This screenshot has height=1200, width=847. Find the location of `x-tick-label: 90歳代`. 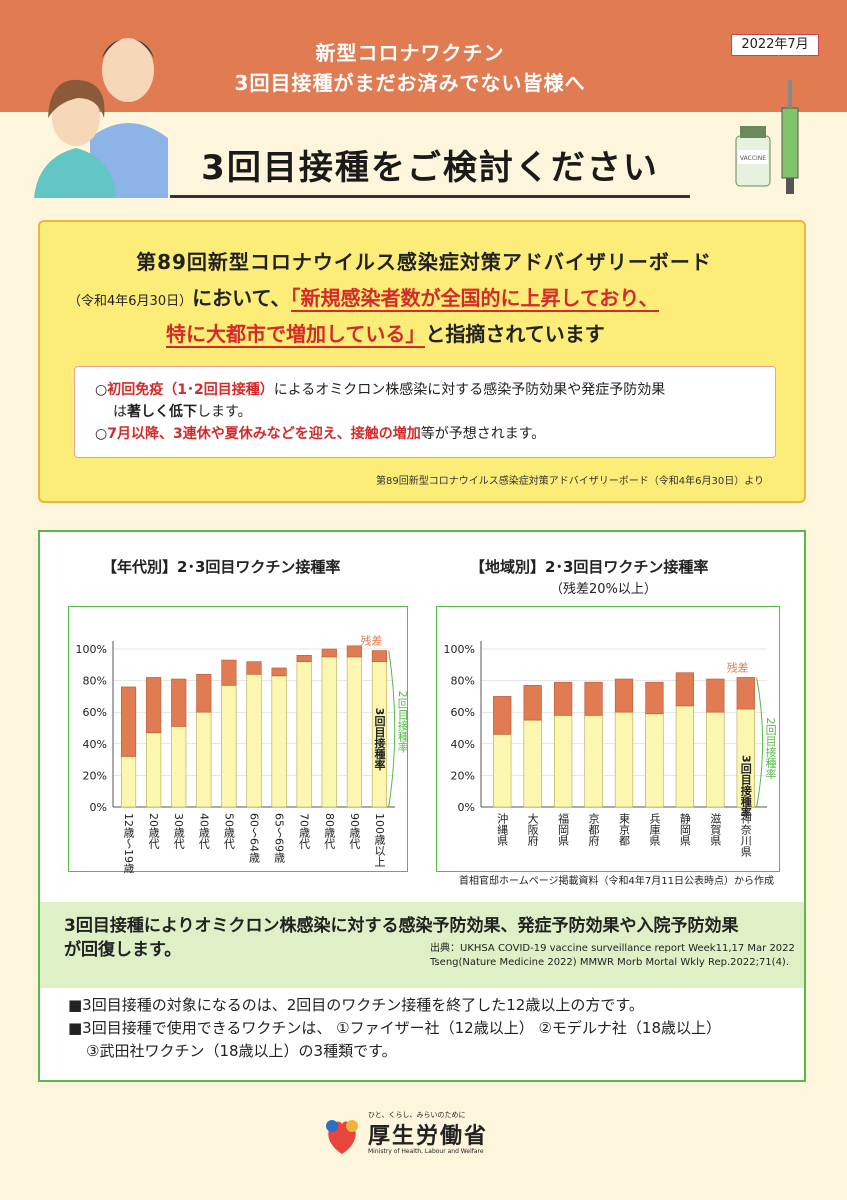

x-tick-label: 90歳代 is located at coordinates (354, 831).